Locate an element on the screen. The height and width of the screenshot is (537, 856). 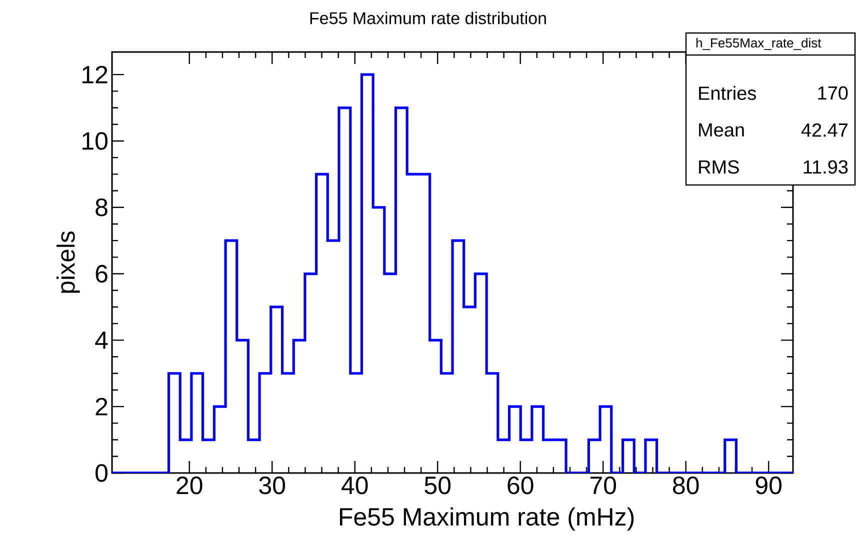
chart-title: Fe55 Maximum rate distribution is located at coordinates (428, 18).